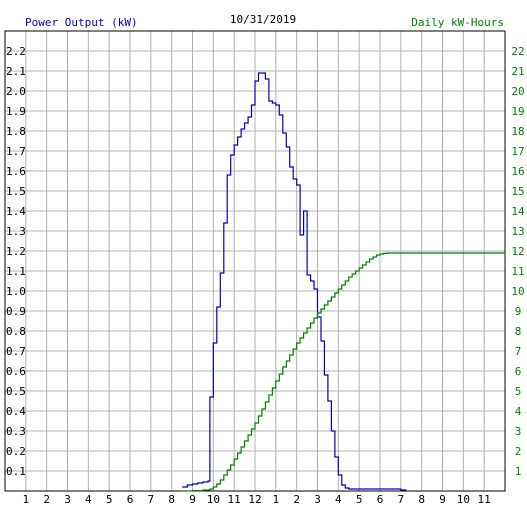 Image resolution: width=527 pixels, height=510 pixels. What do you see at coordinates (16, 111) in the screenshot?
I see `left-tick-label: 1.9` at bounding box center [16, 111].